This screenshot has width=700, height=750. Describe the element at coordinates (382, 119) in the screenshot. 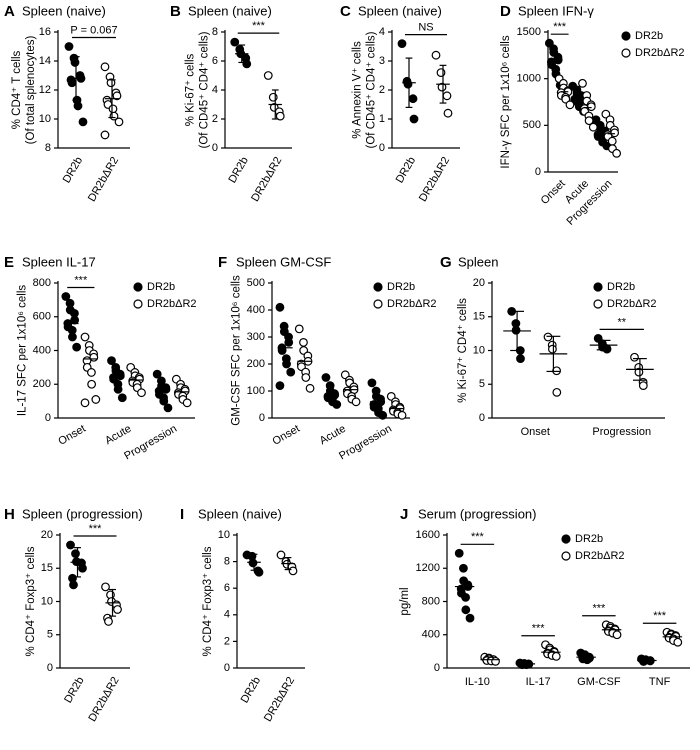

I see `y-tick-label: 1` at that location.